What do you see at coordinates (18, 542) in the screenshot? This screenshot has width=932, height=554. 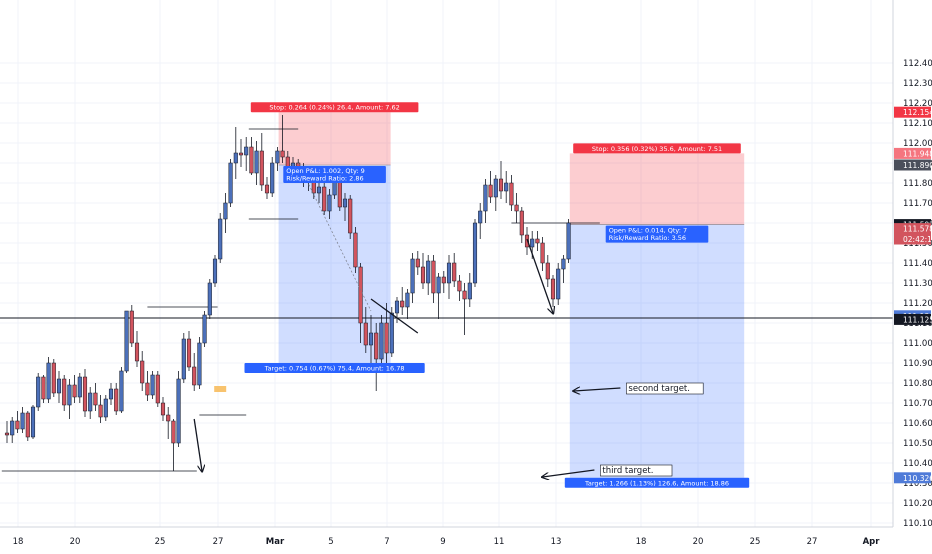 I see `x-tick-label: 18` at bounding box center [18, 542].